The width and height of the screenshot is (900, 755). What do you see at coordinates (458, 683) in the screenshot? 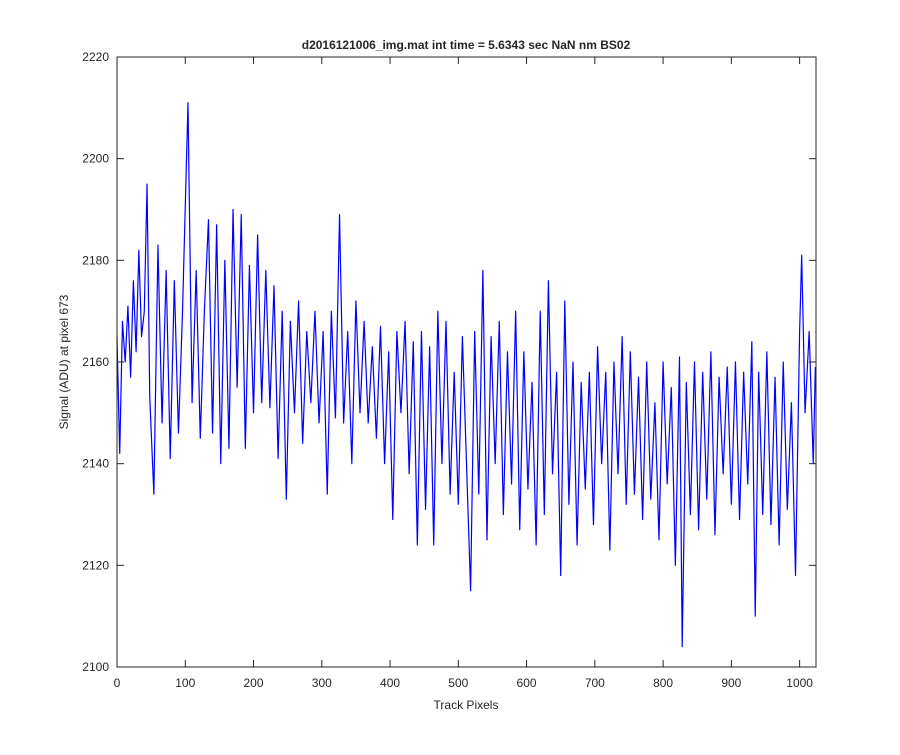
I see `x-tick-label: 500` at bounding box center [458, 683].